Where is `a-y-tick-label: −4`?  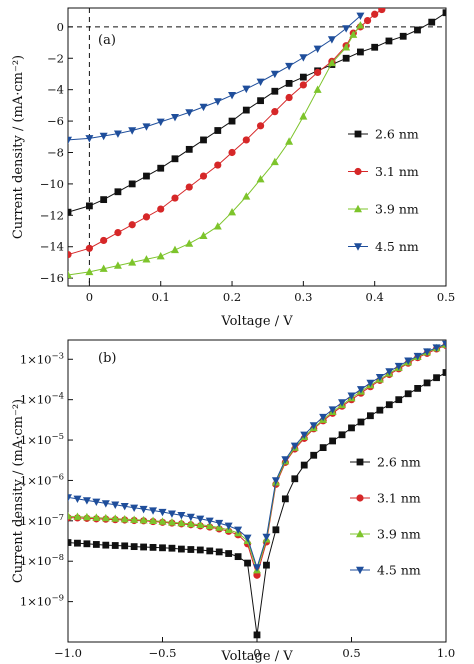
a-y-tick-label: −4 is located at coordinates (55, 90).